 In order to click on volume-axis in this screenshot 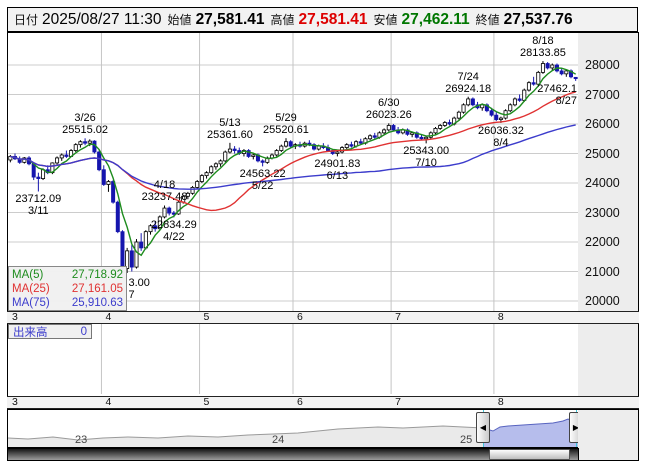, I will do `click(608, 360)`.